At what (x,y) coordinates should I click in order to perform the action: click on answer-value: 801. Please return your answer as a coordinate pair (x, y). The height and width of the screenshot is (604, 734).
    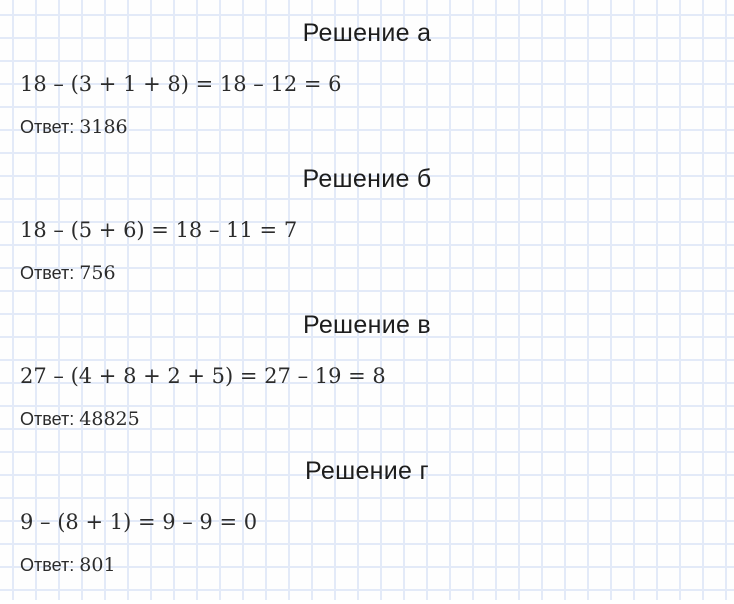
    Looking at the image, I should click on (97, 565).